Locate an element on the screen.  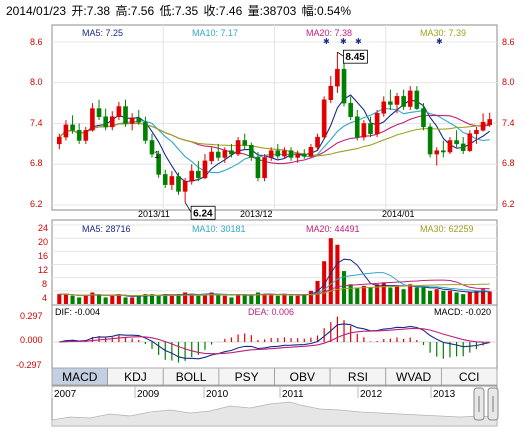
vol-tick-8: 8 is located at coordinates (44, 284).